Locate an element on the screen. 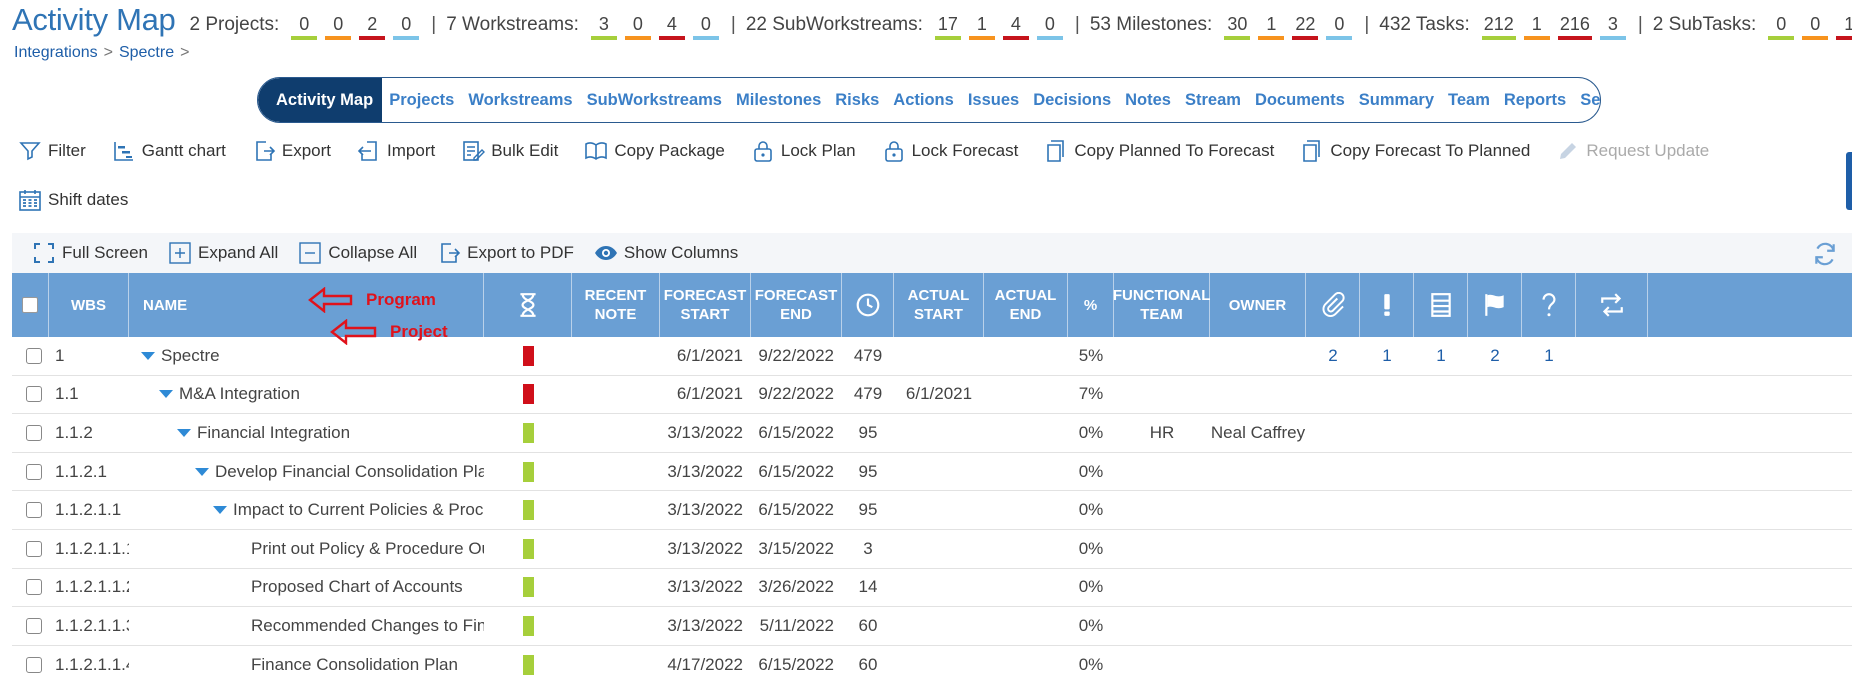 Image resolution: width=1852 pixels, height=676 pixels. col-milestones is located at coordinates (1495, 305).